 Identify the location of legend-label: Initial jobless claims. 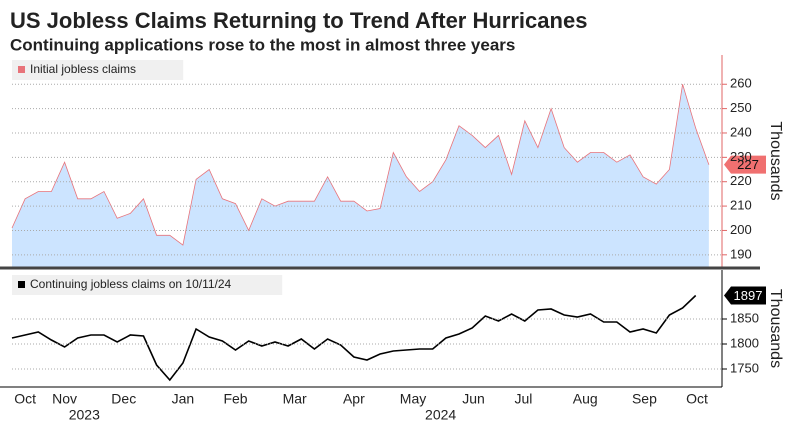
(83, 69).